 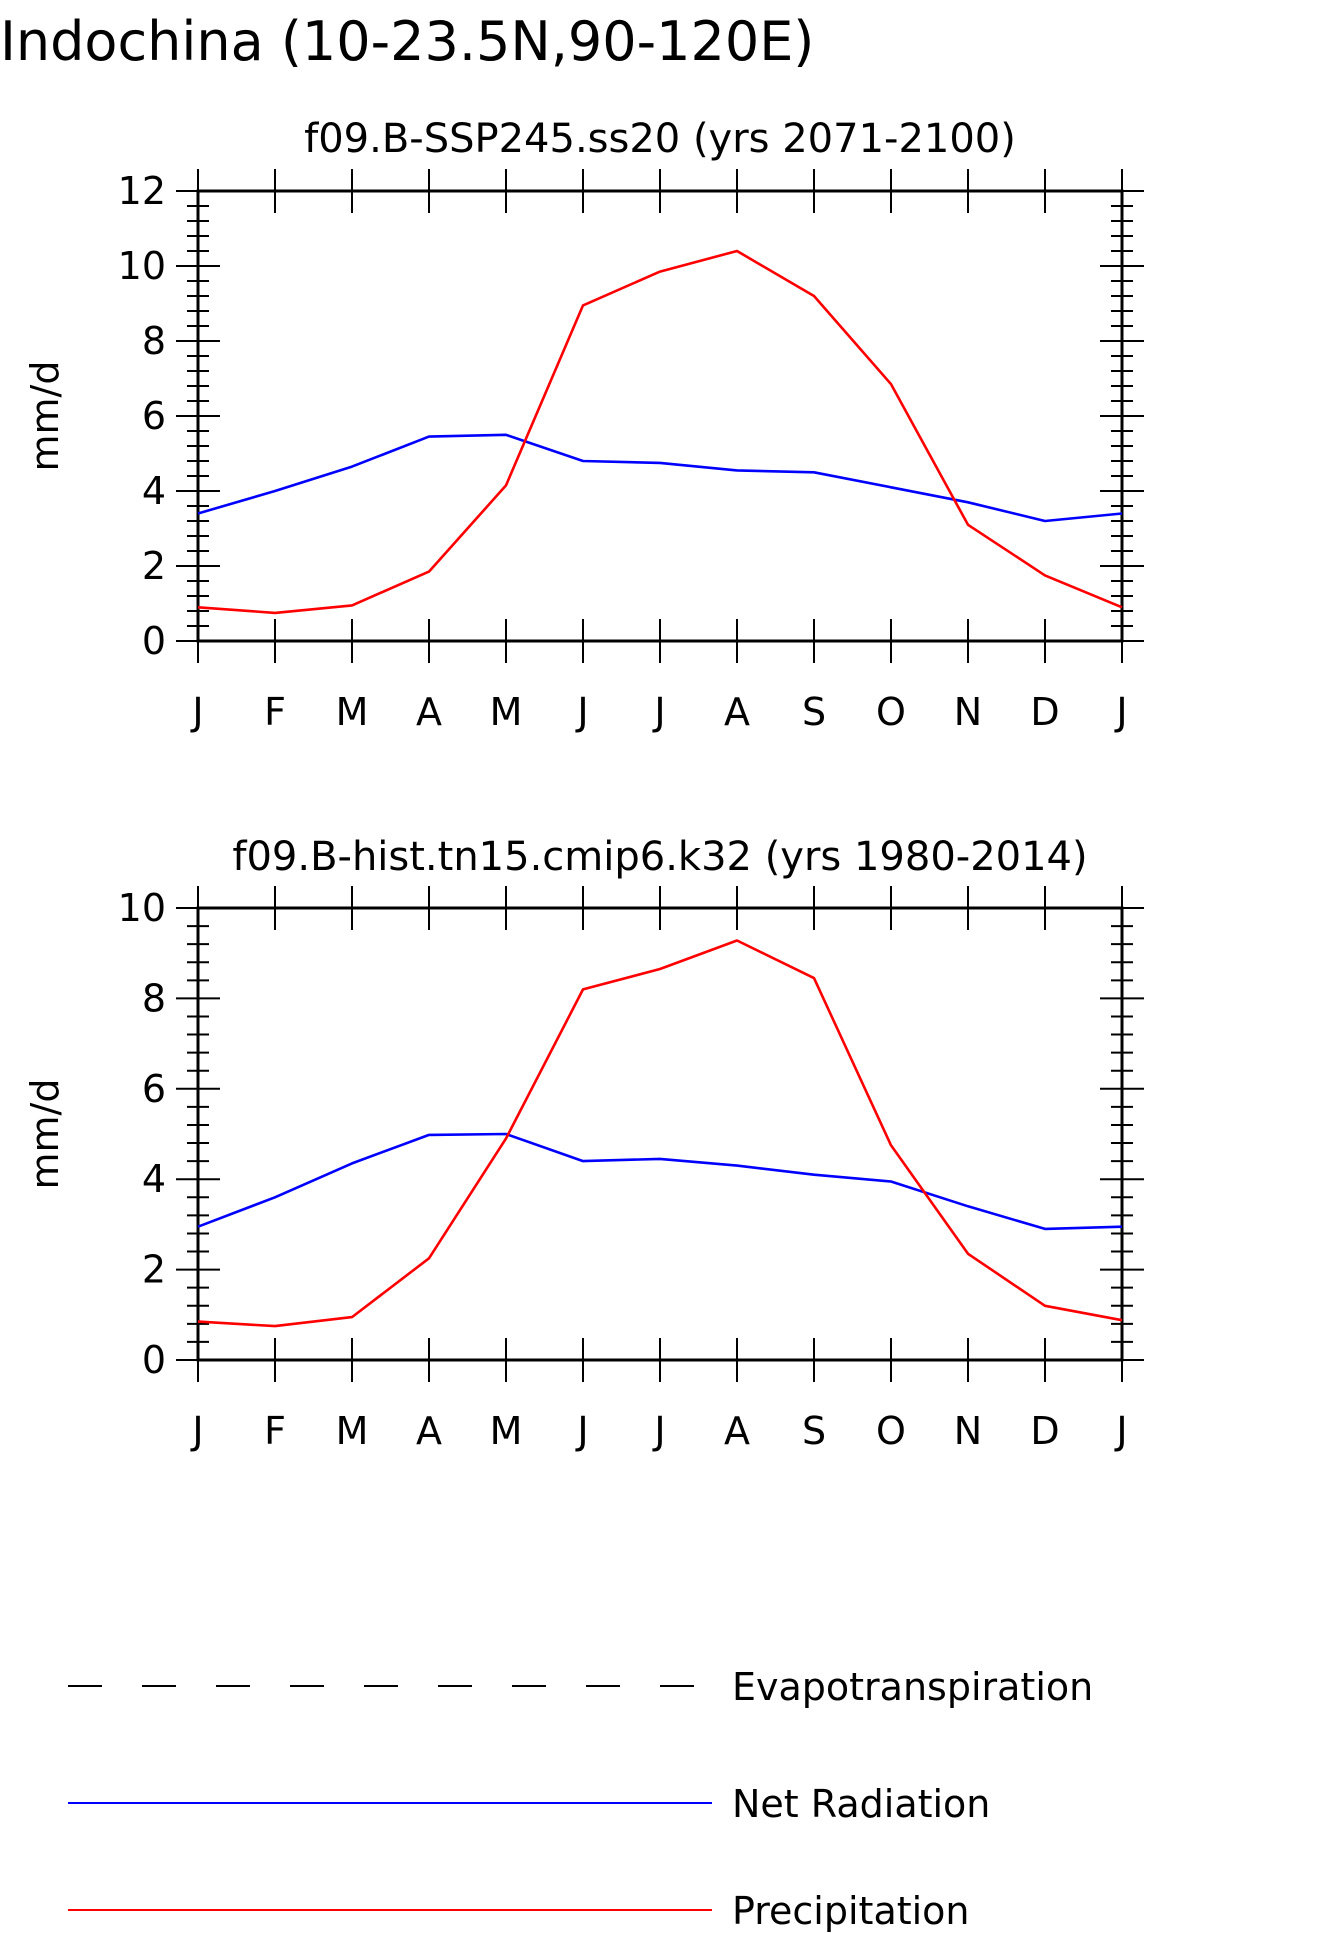 What do you see at coordinates (660, 139) in the screenshot?
I see `panel-title: f09.B-SSP245.ss20 (yrs 2071-2100)` at bounding box center [660, 139].